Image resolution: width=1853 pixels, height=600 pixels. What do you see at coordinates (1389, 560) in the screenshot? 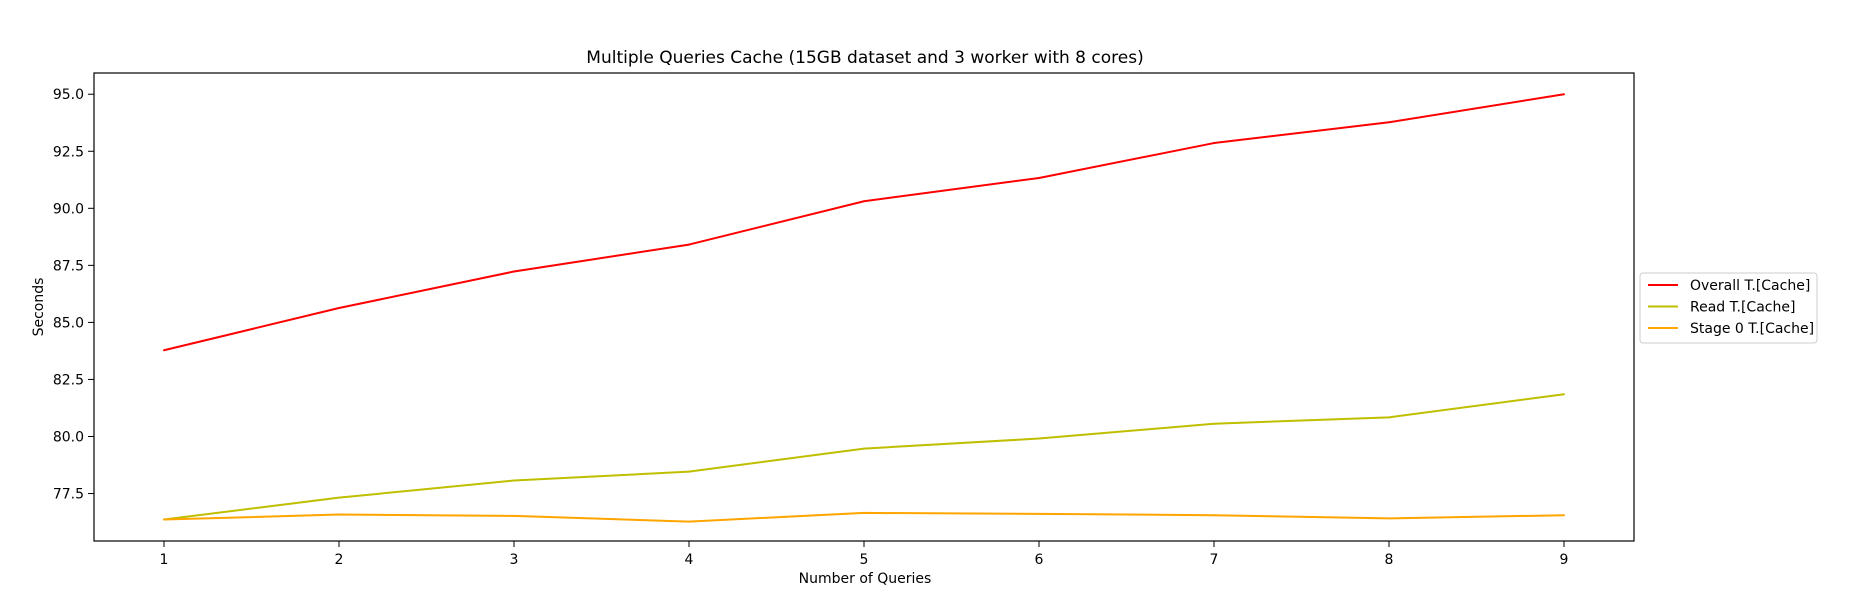
I see `x-tick-label: 8` at bounding box center [1389, 560].